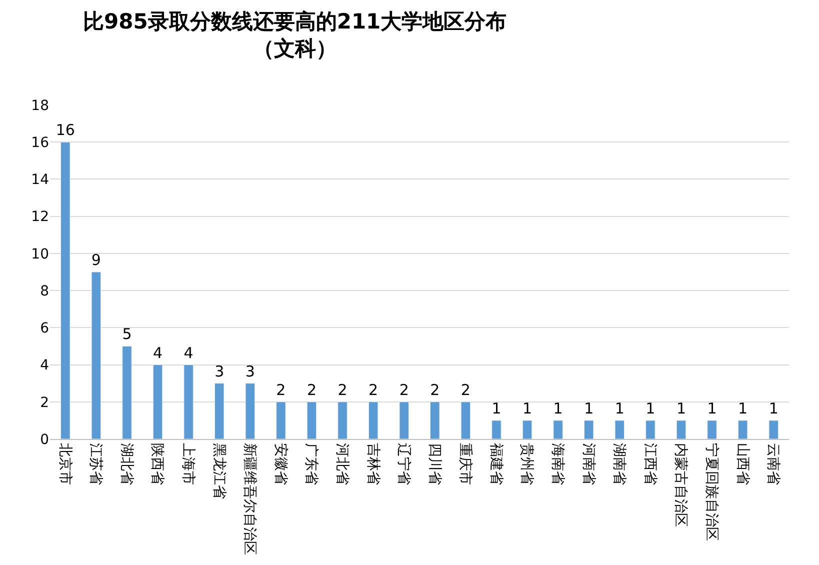 The width and height of the screenshot is (819, 565). Describe the element at coordinates (218, 470) in the screenshot. I see `x-tick-label: 黑龙江省` at that location.